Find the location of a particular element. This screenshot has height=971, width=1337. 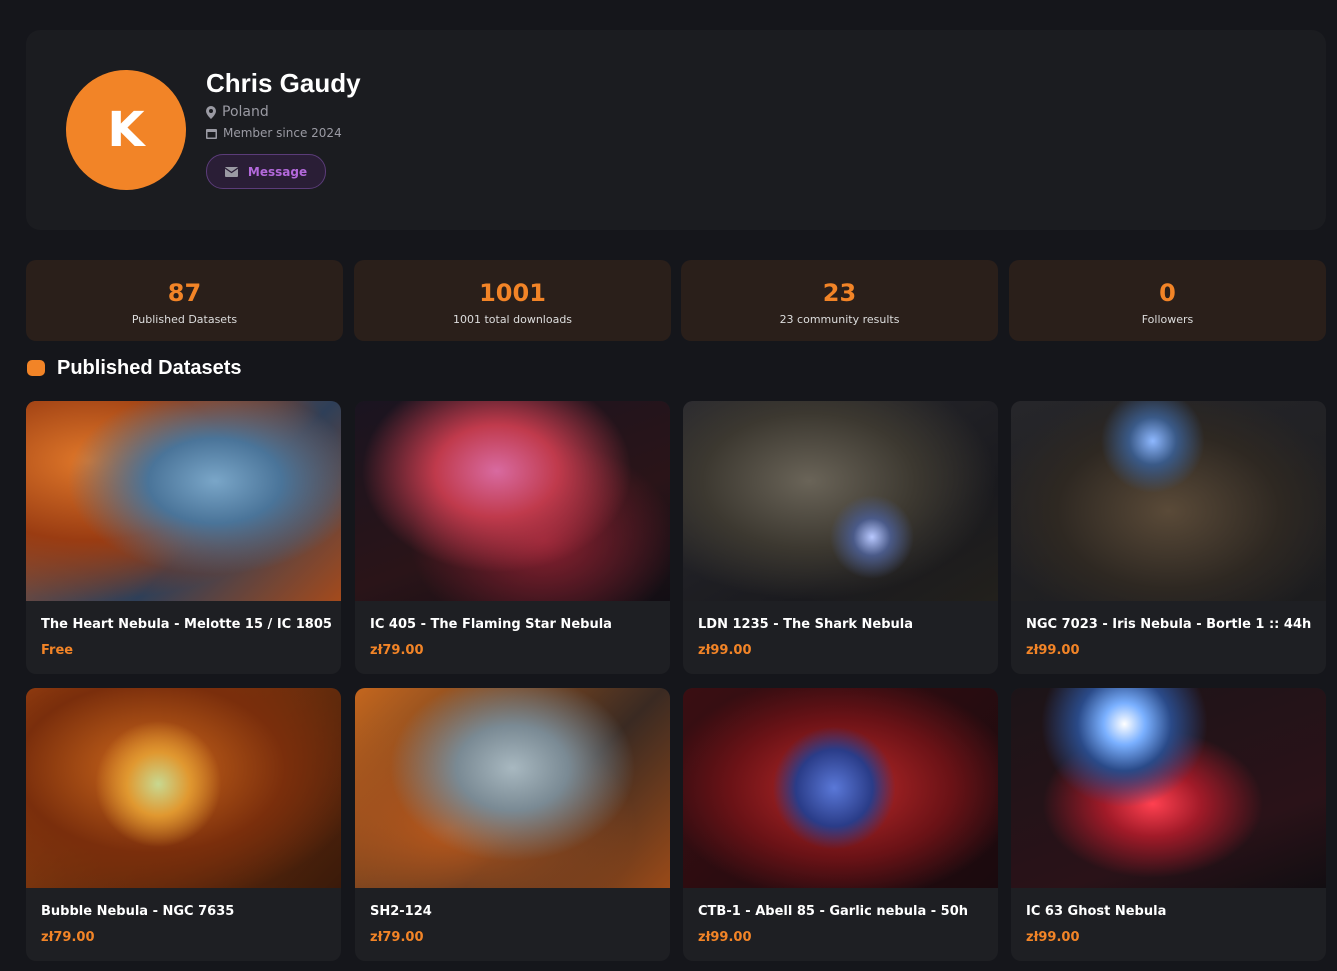

stat-label: 23 community results is located at coordinates (839, 319).